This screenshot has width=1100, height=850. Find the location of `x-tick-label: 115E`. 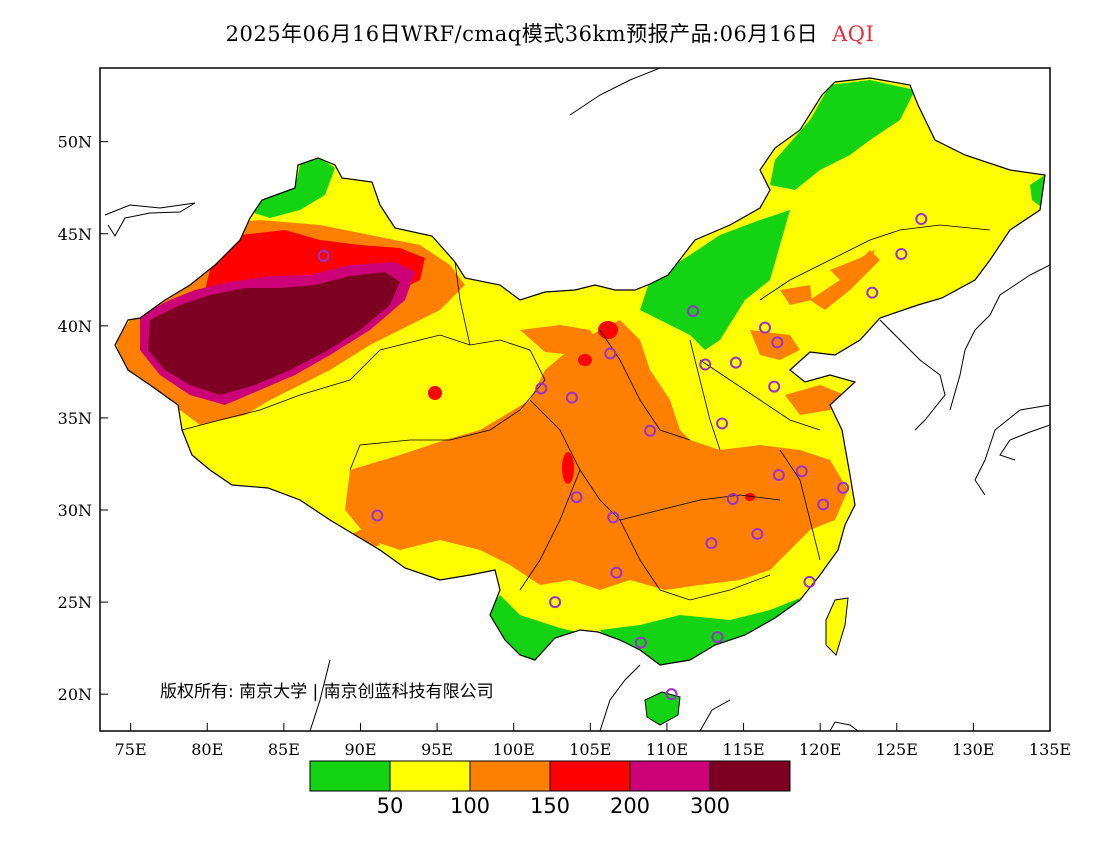

x-tick-label: 115E is located at coordinates (743, 749).